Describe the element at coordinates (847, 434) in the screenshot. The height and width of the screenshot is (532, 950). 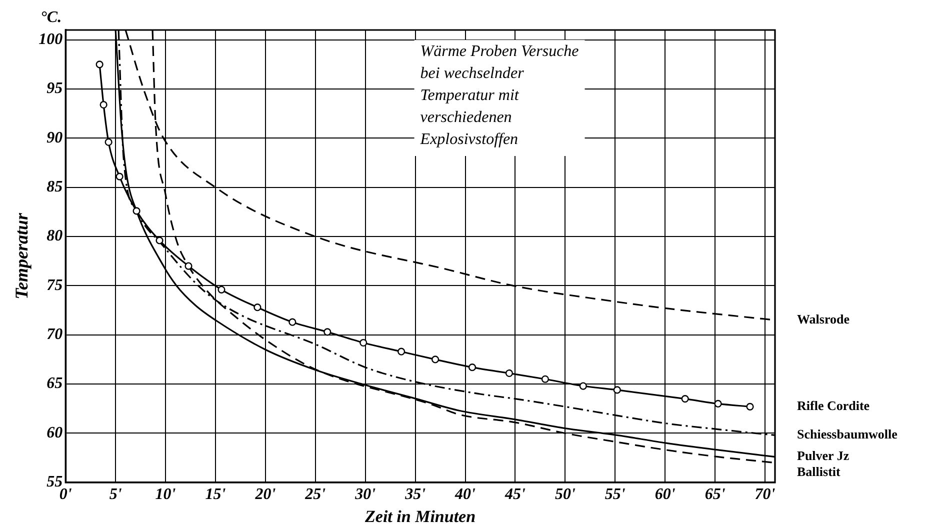
I see `series-label: Schiessbaumwolle` at that location.